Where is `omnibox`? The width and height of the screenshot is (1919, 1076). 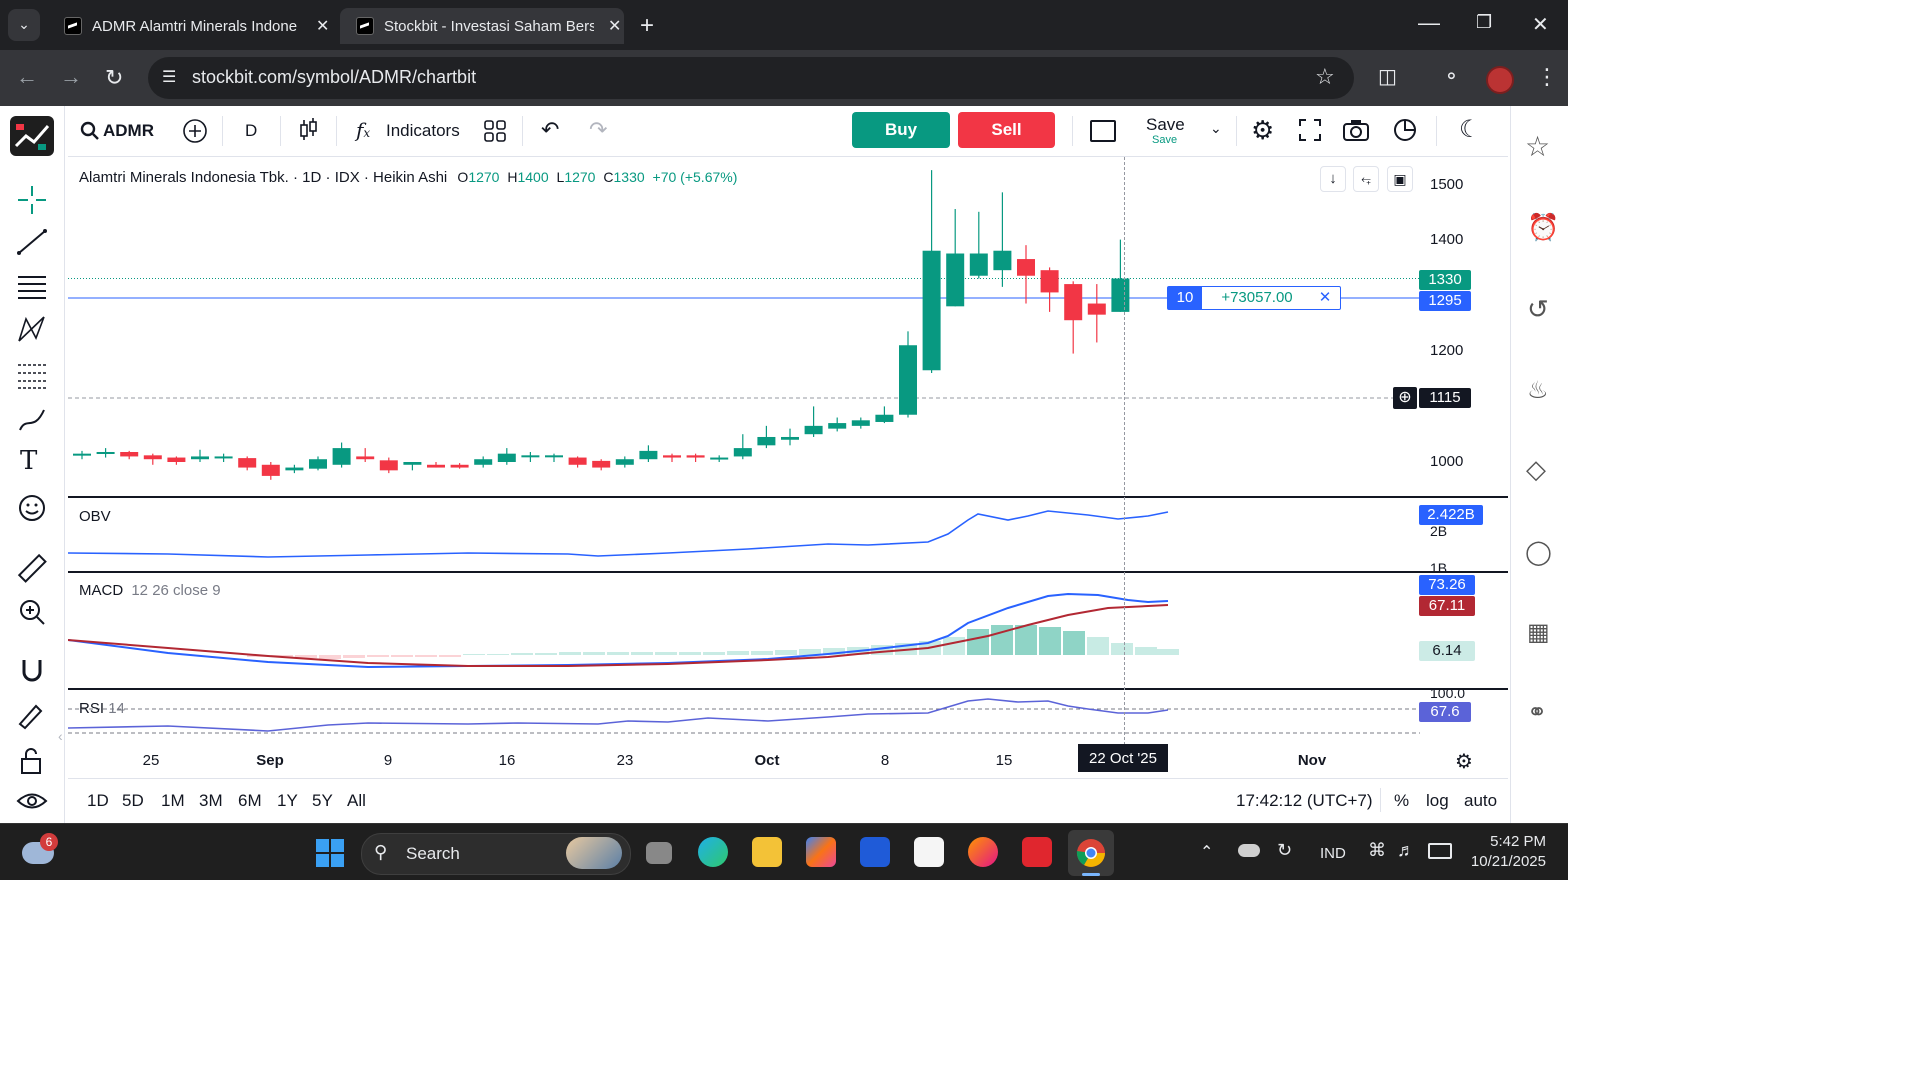
omnibox is located at coordinates (751, 78).